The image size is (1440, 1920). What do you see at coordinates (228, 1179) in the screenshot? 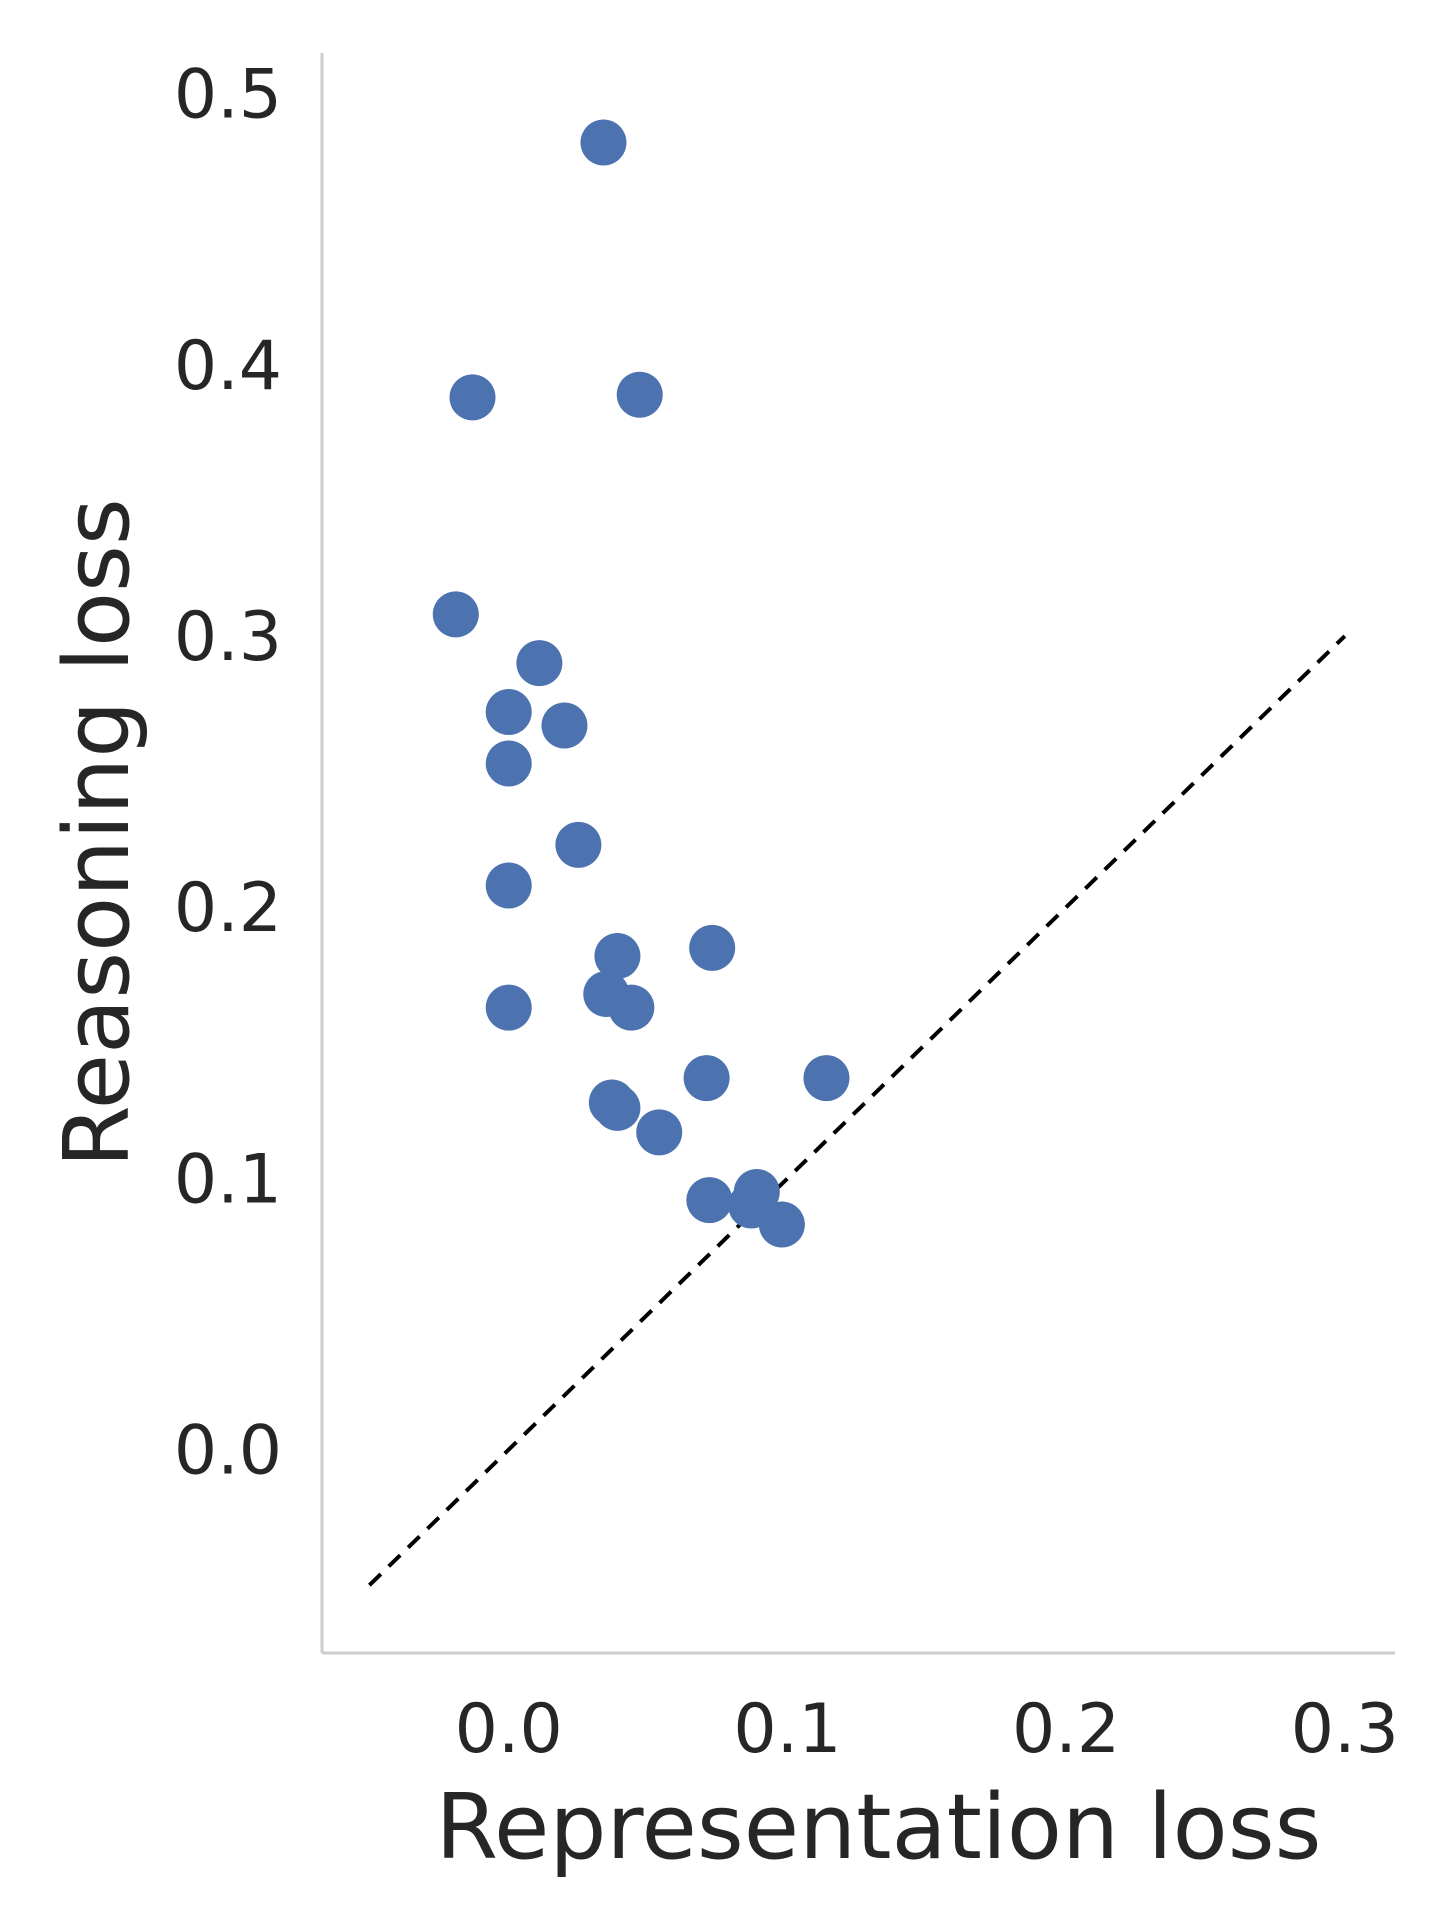
I see `y-tick-label: 0.1` at bounding box center [228, 1179].